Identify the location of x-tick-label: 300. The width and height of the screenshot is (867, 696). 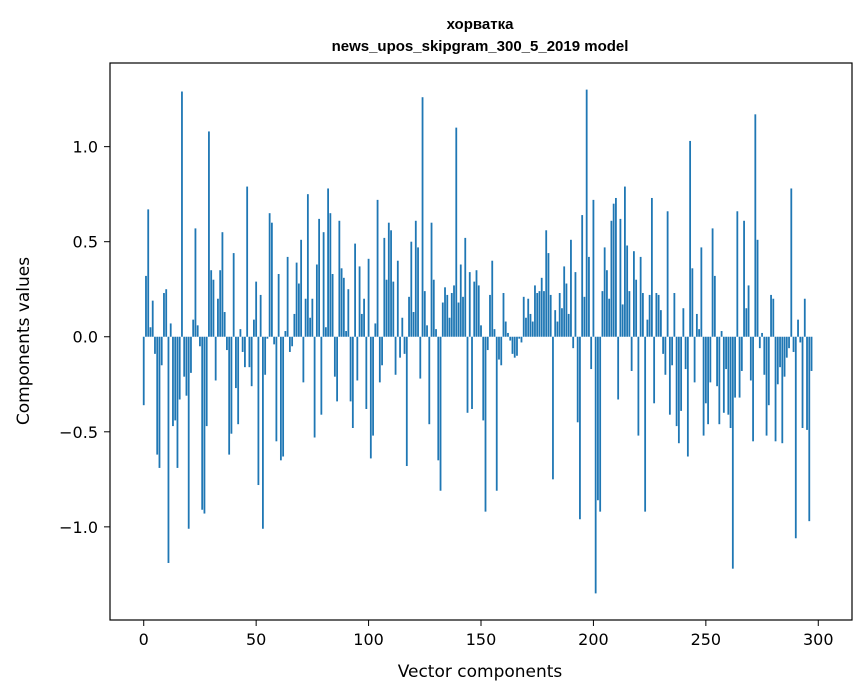
(818, 639).